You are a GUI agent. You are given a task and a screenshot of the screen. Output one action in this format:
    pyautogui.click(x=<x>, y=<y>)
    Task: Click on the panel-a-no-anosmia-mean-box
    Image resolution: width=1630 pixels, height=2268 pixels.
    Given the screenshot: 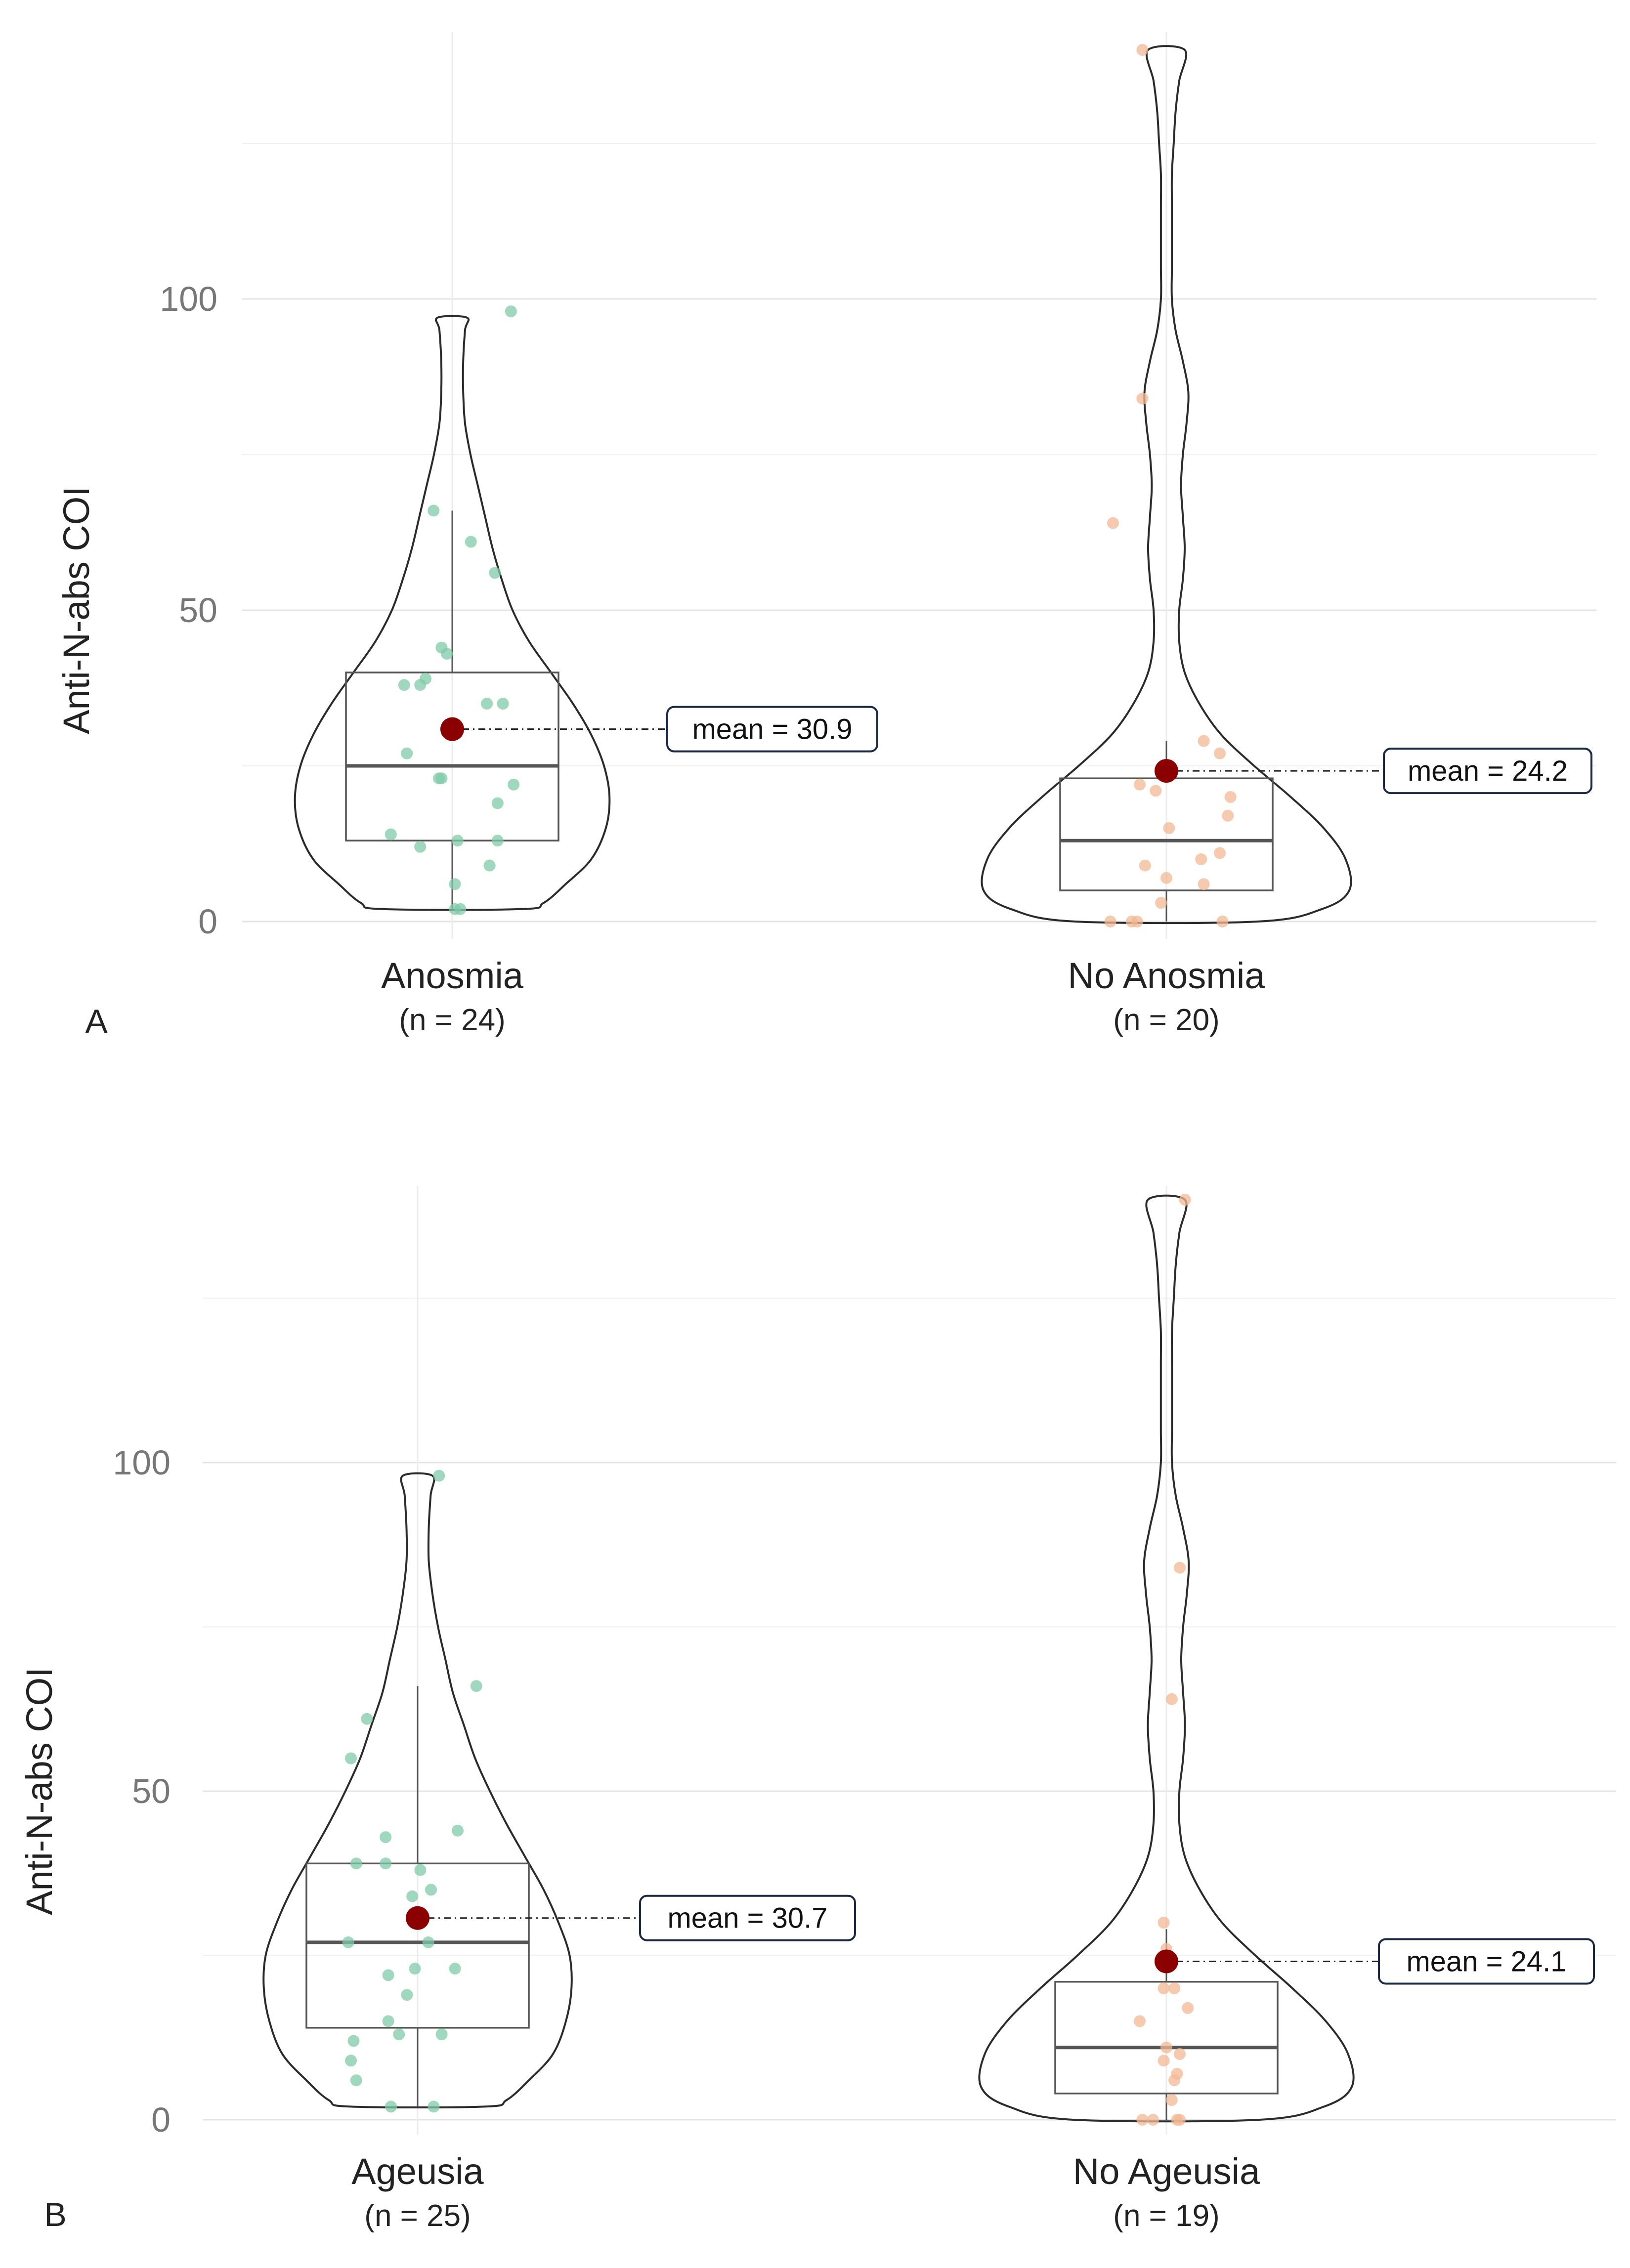 What is the action you would take?
    pyautogui.click(x=1487, y=771)
    